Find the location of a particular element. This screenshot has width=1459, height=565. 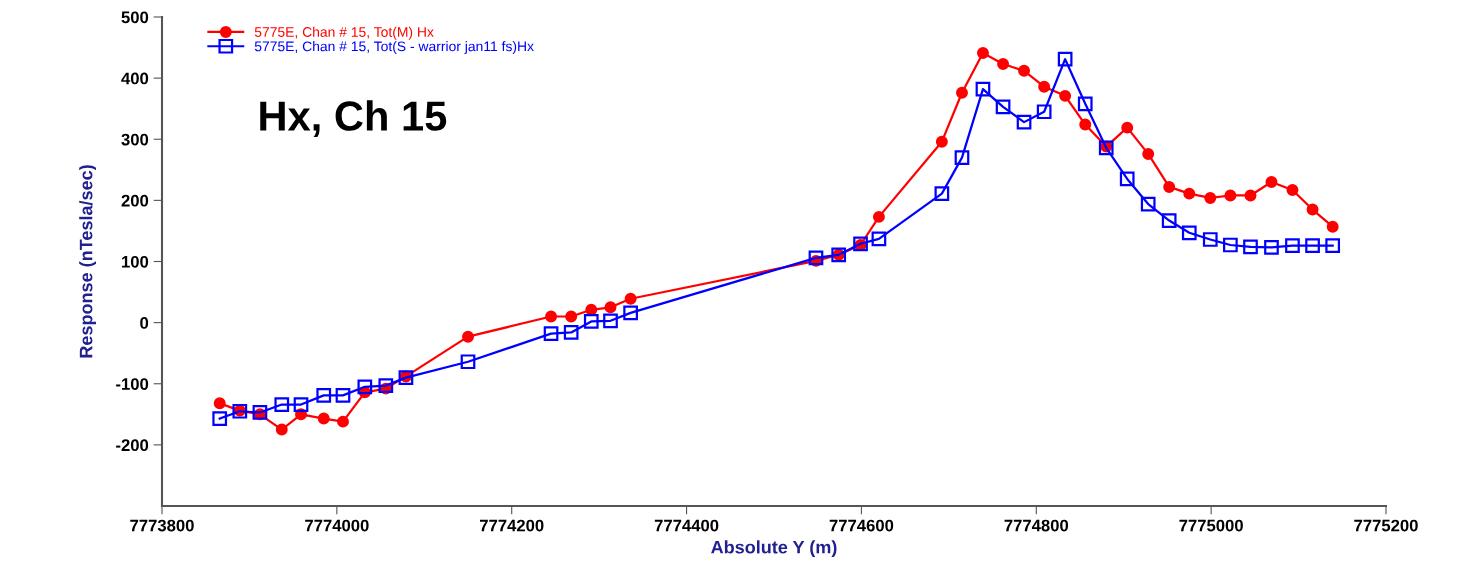

y-tick-label: 500 is located at coordinates (135, 17).